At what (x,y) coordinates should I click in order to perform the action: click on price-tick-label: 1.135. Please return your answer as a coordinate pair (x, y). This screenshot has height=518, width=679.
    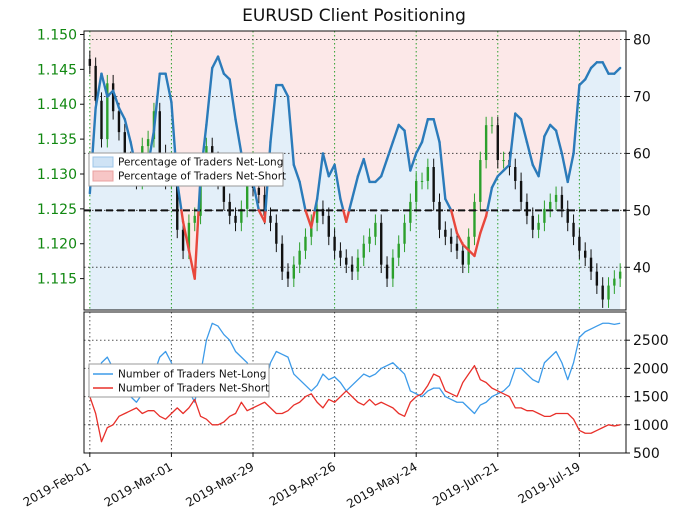
    Looking at the image, I should click on (57, 140).